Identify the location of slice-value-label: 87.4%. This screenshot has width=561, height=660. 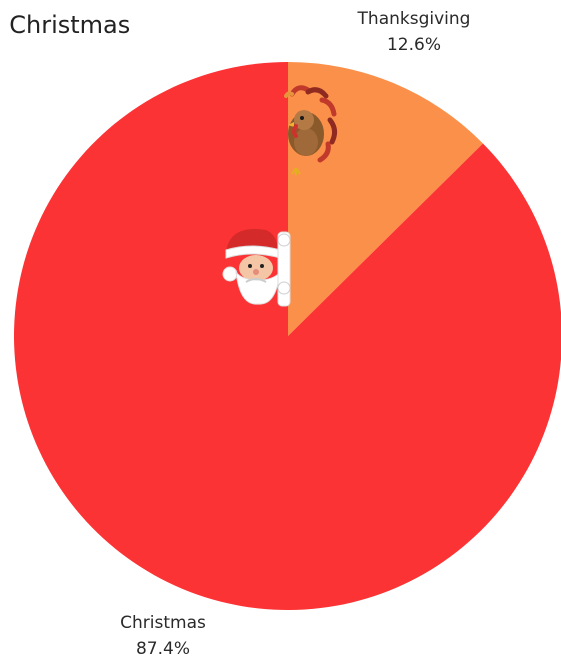
(163, 649).